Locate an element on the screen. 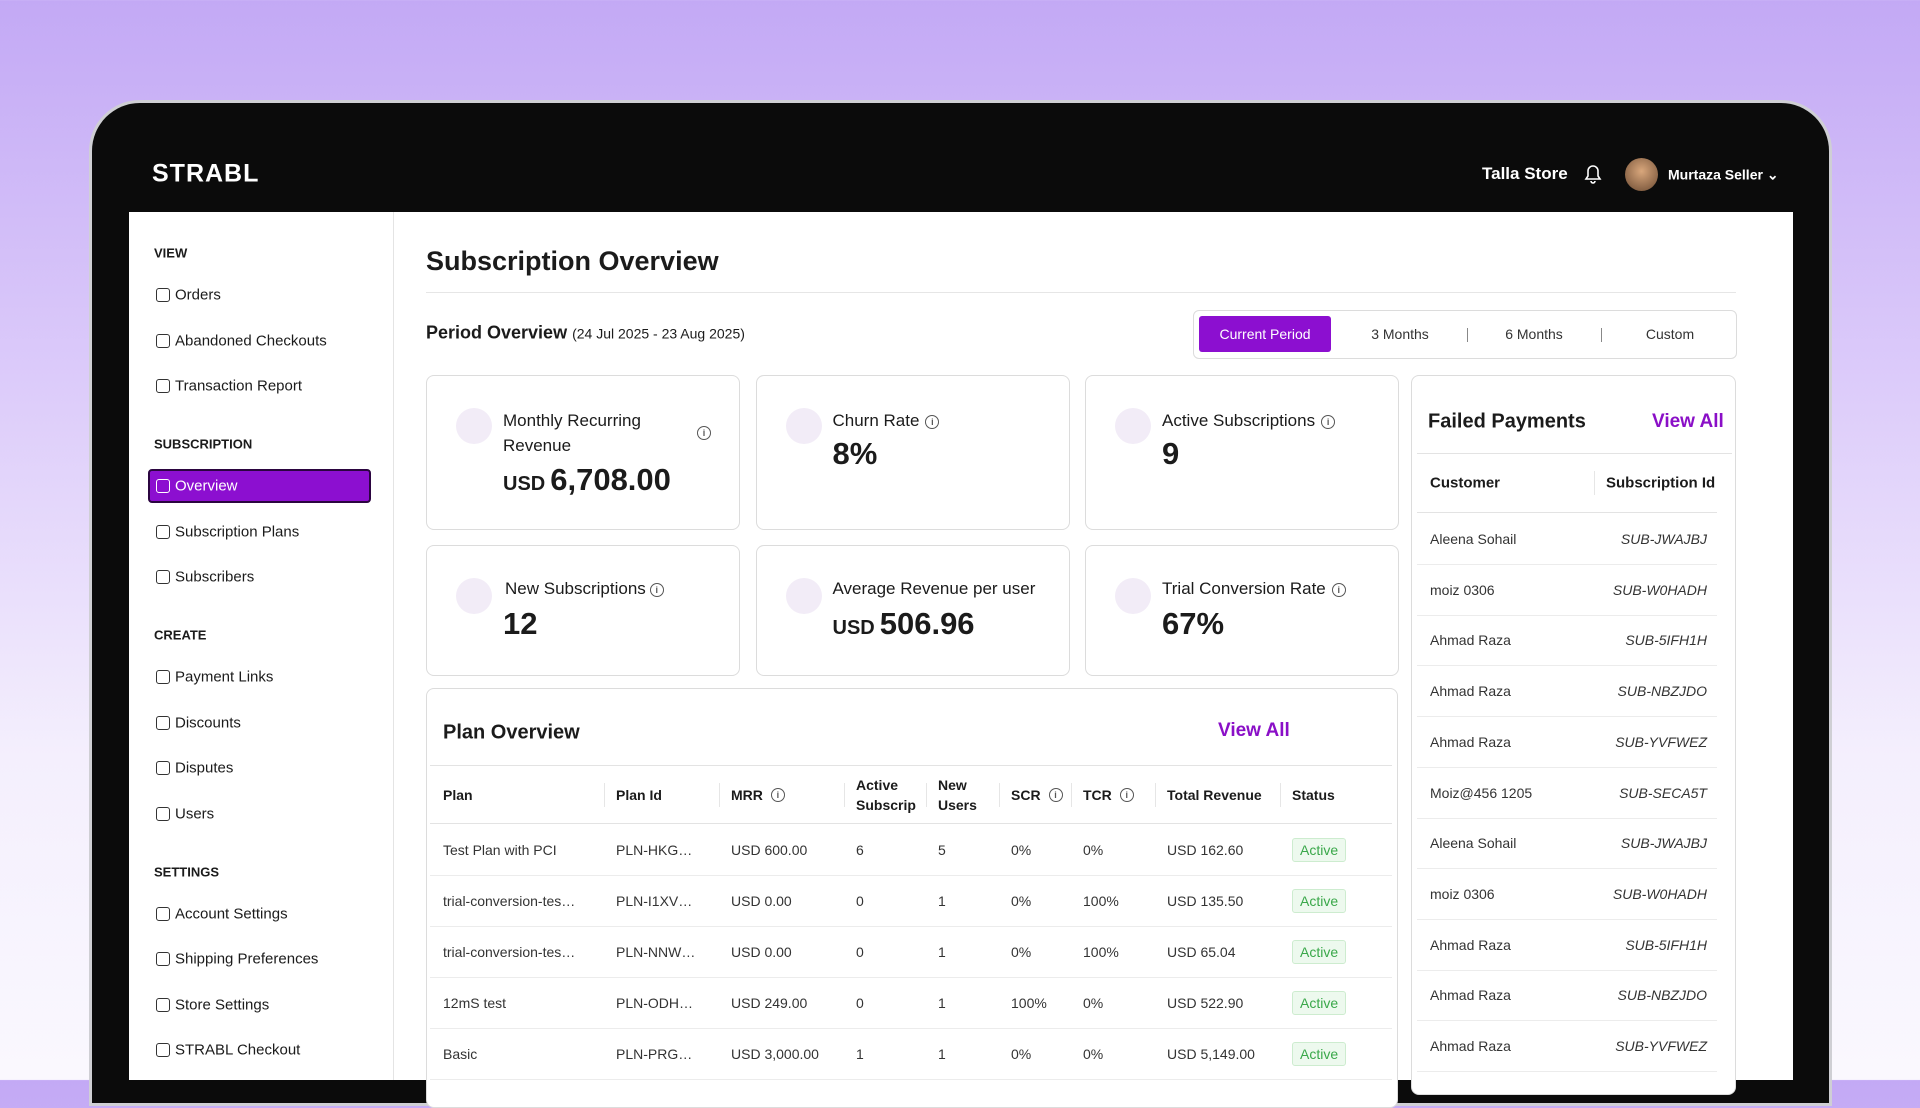 Image resolution: width=1920 pixels, height=1108 pixels. column-header: Customer is located at coordinates (1465, 483).